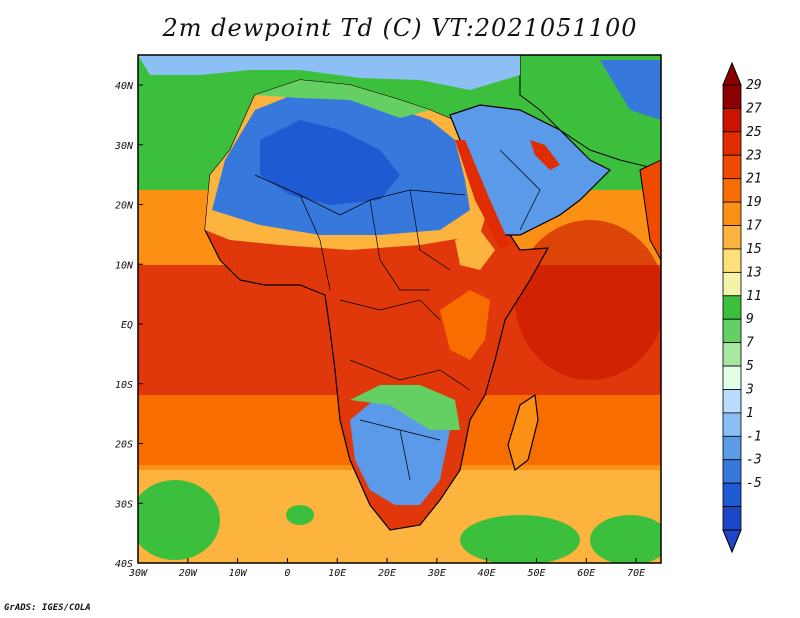  What do you see at coordinates (625, 539) in the screenshot?
I see `ocean-se-green` at bounding box center [625, 539].